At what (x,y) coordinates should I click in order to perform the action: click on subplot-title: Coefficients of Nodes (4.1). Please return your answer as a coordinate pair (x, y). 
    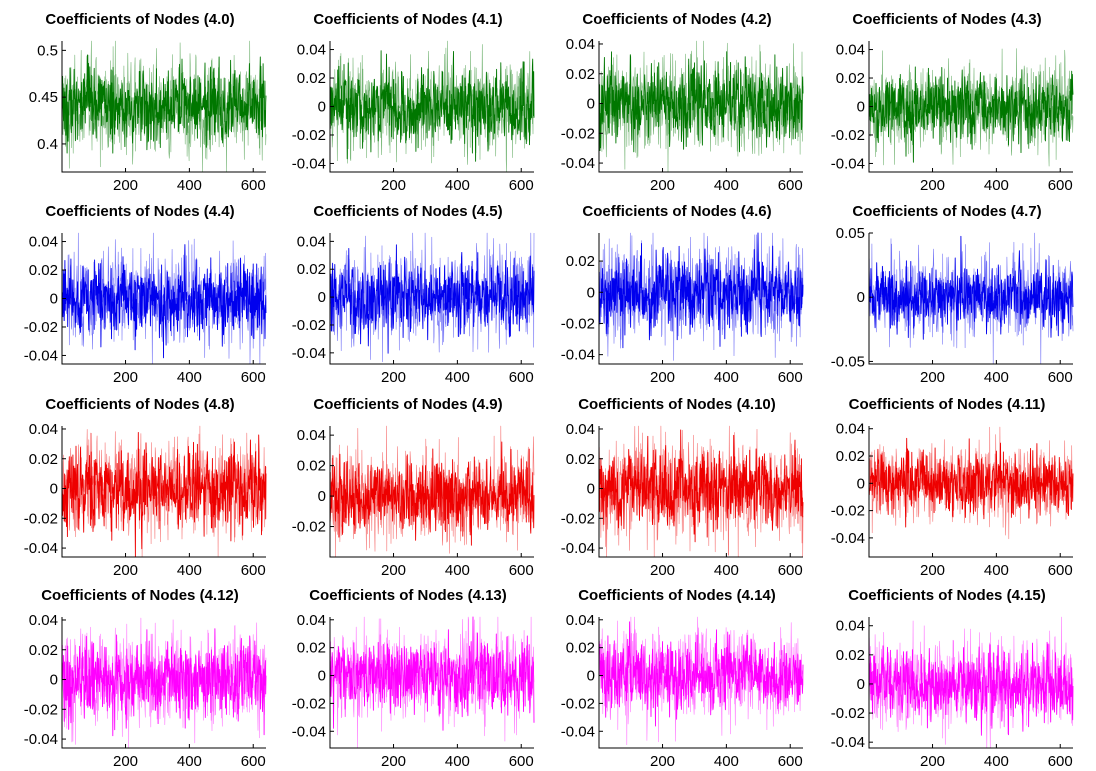
    Looking at the image, I should click on (407, 19).